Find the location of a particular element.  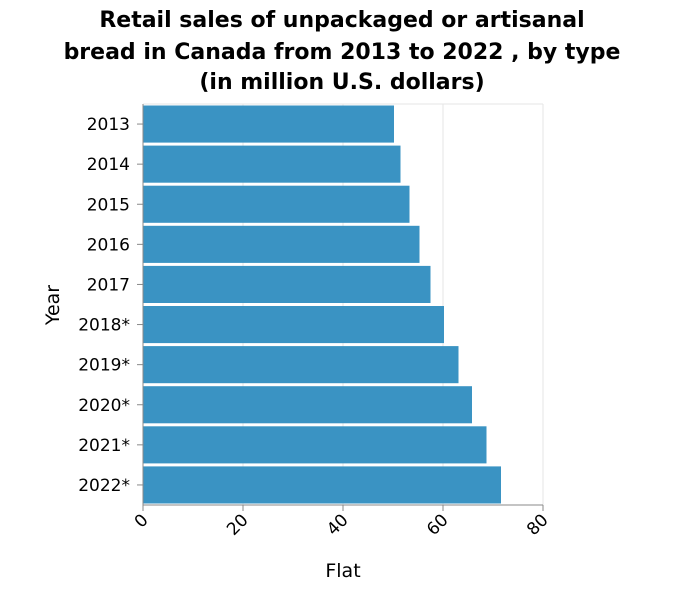

y-tick-label: 2015 is located at coordinates (108, 205).